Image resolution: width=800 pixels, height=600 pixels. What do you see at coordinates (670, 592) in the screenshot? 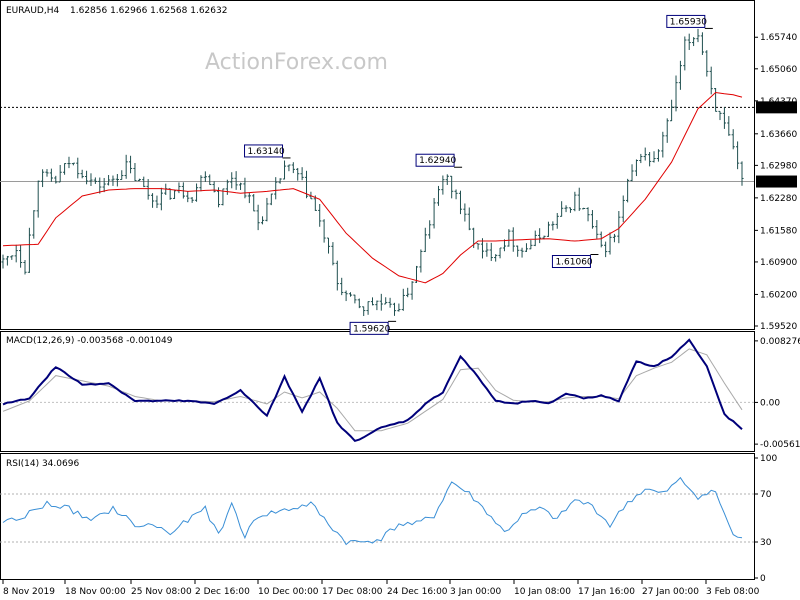
I see `x-tick-label: 27 Jan 00:00` at bounding box center [670, 592].